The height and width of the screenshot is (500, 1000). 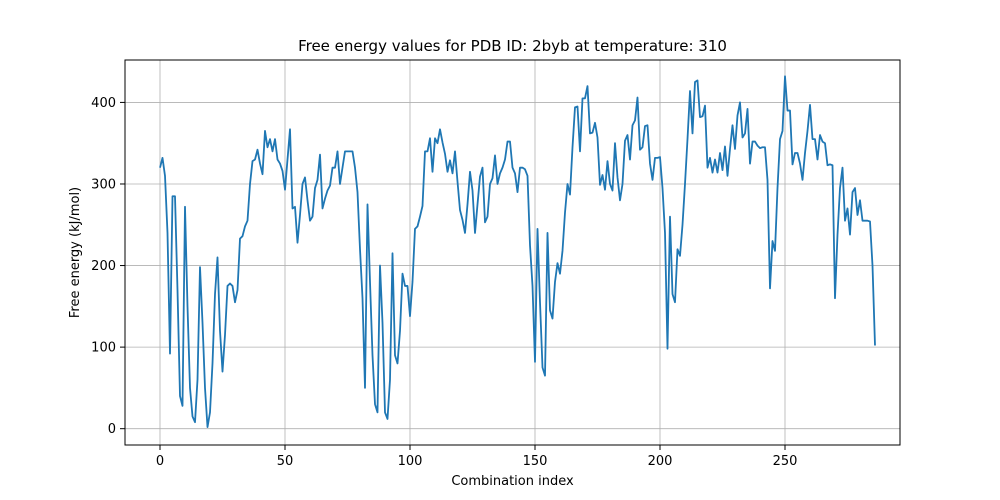 What do you see at coordinates (160, 461) in the screenshot?
I see `x-tick-label: 0` at bounding box center [160, 461].